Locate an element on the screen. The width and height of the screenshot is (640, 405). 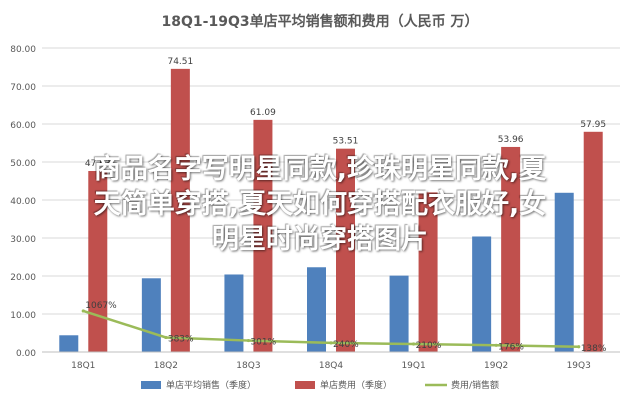
ratio-data-label: 301% is located at coordinates (263, 343).